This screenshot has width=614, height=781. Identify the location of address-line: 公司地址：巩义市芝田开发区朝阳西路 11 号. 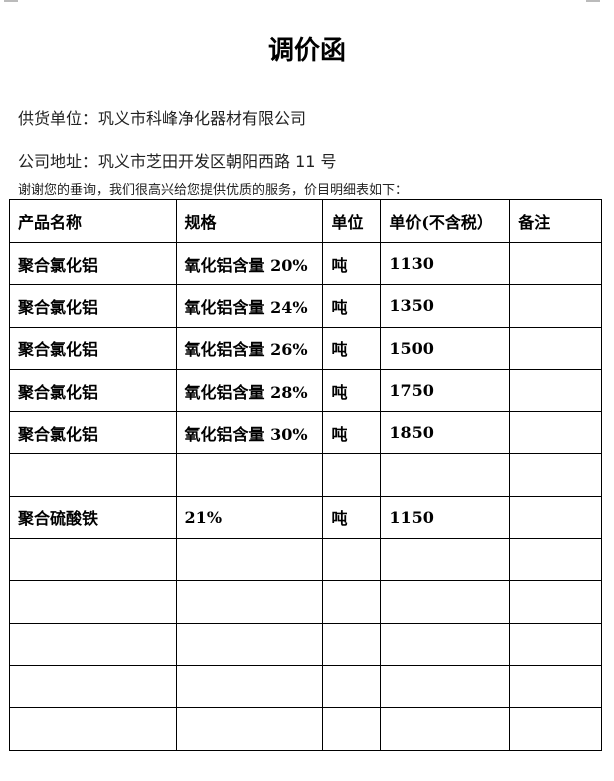
(177, 161).